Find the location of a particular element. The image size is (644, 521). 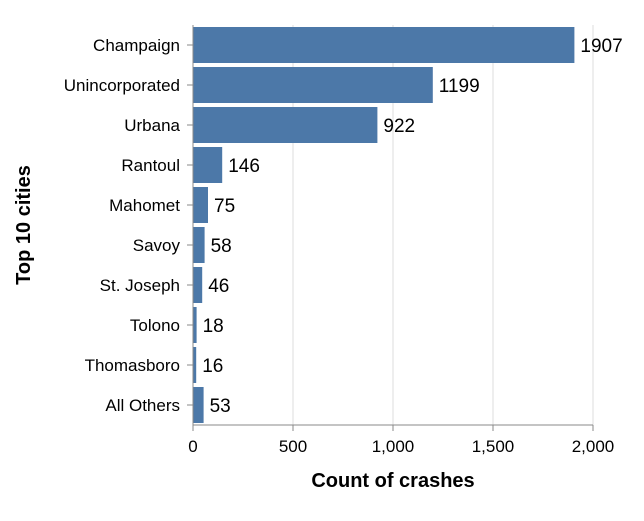

y-tick-label: Rantoul is located at coordinates (150, 165).